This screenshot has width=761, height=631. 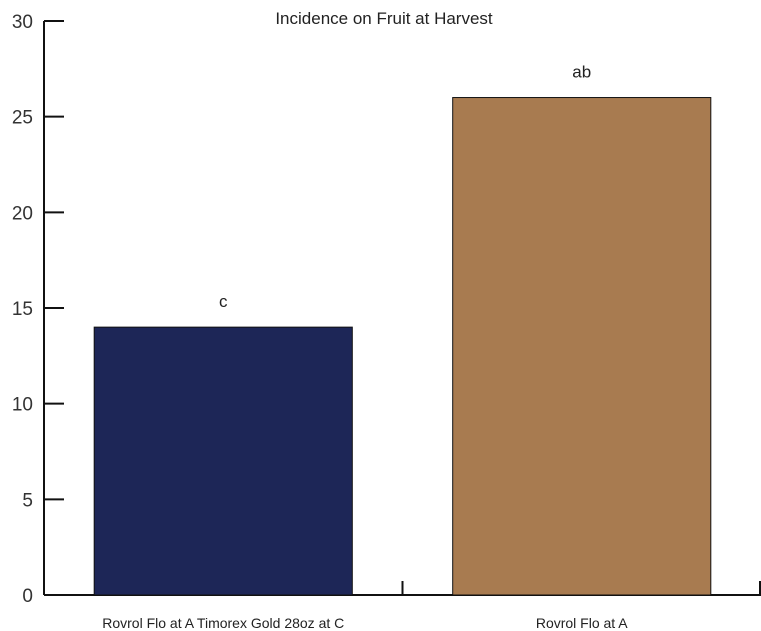 What do you see at coordinates (223, 623) in the screenshot?
I see `x-category-label: Rovrol Flo at A Timorex Gold 28oz at C` at bounding box center [223, 623].